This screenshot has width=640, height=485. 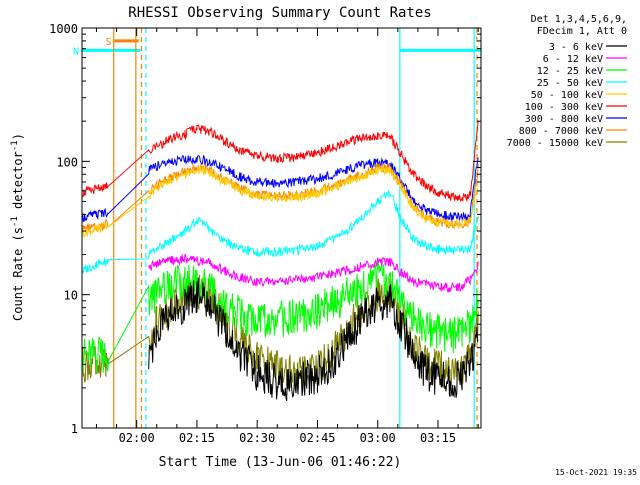 I want to click on y-axis-label-part2: detector, so click(x=18, y=183).